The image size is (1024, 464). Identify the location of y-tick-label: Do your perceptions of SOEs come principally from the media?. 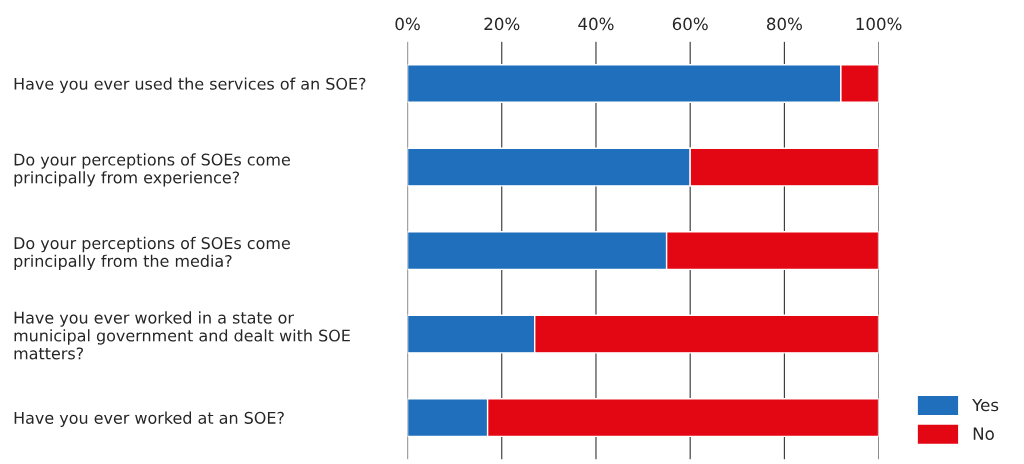
(152, 253).